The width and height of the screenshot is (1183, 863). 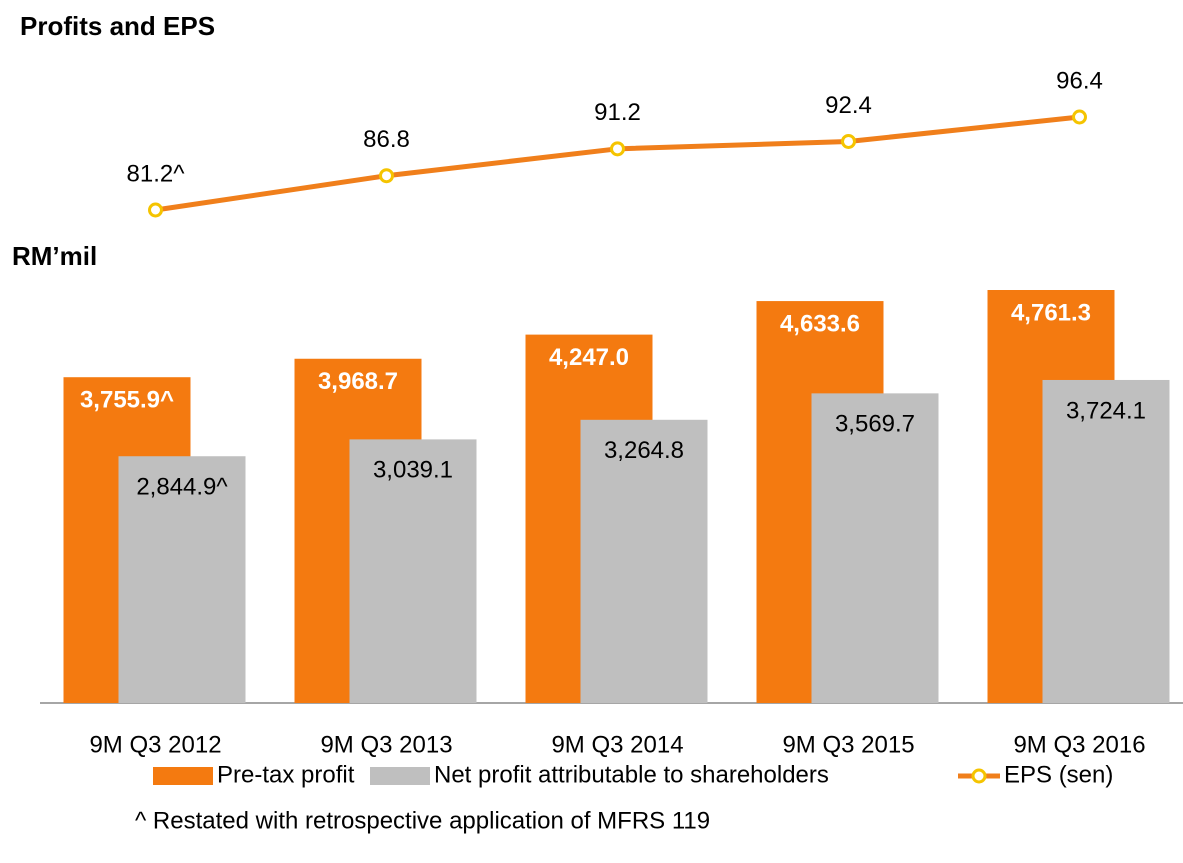 What do you see at coordinates (156, 173) in the screenshot?
I see `data-label: 81.2^` at bounding box center [156, 173].